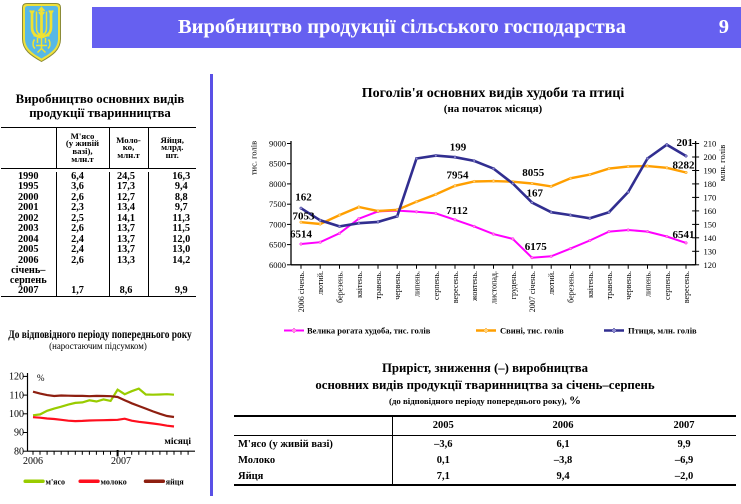 The width and height of the screenshot is (741, 504). What do you see at coordinates (710, 171) in the screenshot?
I see `svg-text: 190` at bounding box center [710, 171].